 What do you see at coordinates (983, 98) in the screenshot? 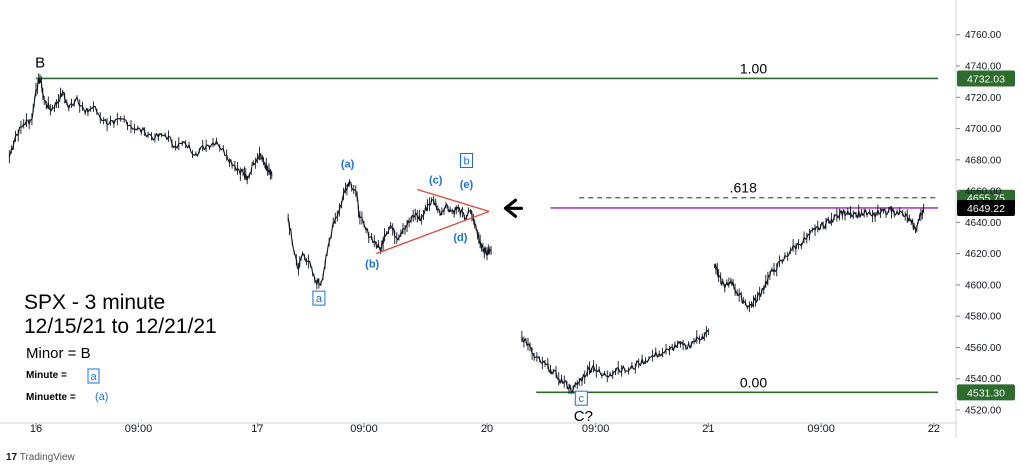
I see `y-tick-label: 4720.00` at bounding box center [983, 98].